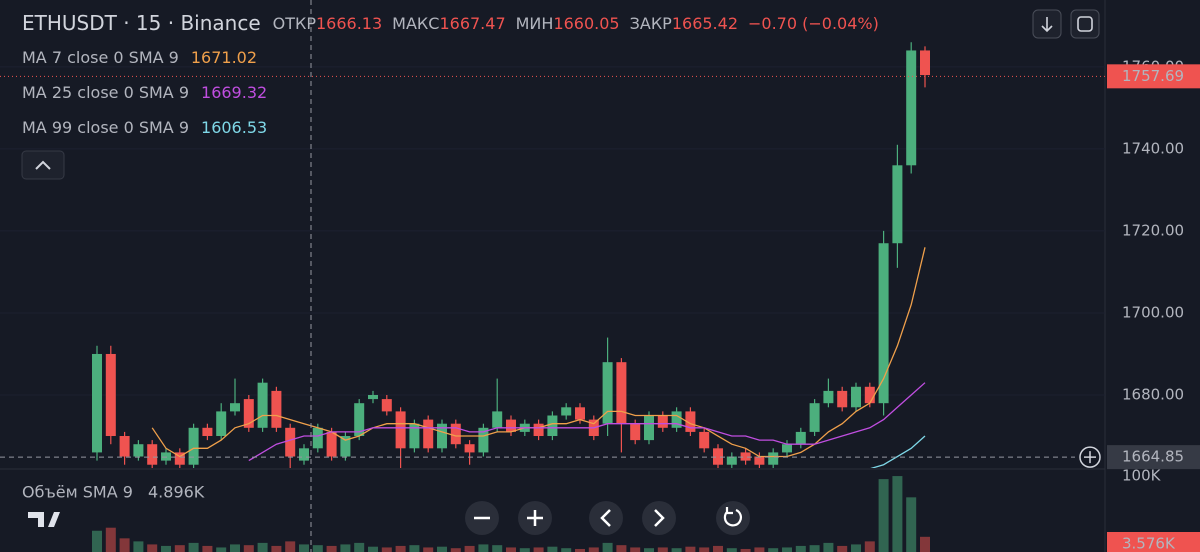 The height and width of the screenshot is (552, 1200). I want to click on last-price-label: 1757.69, so click(1153, 76).